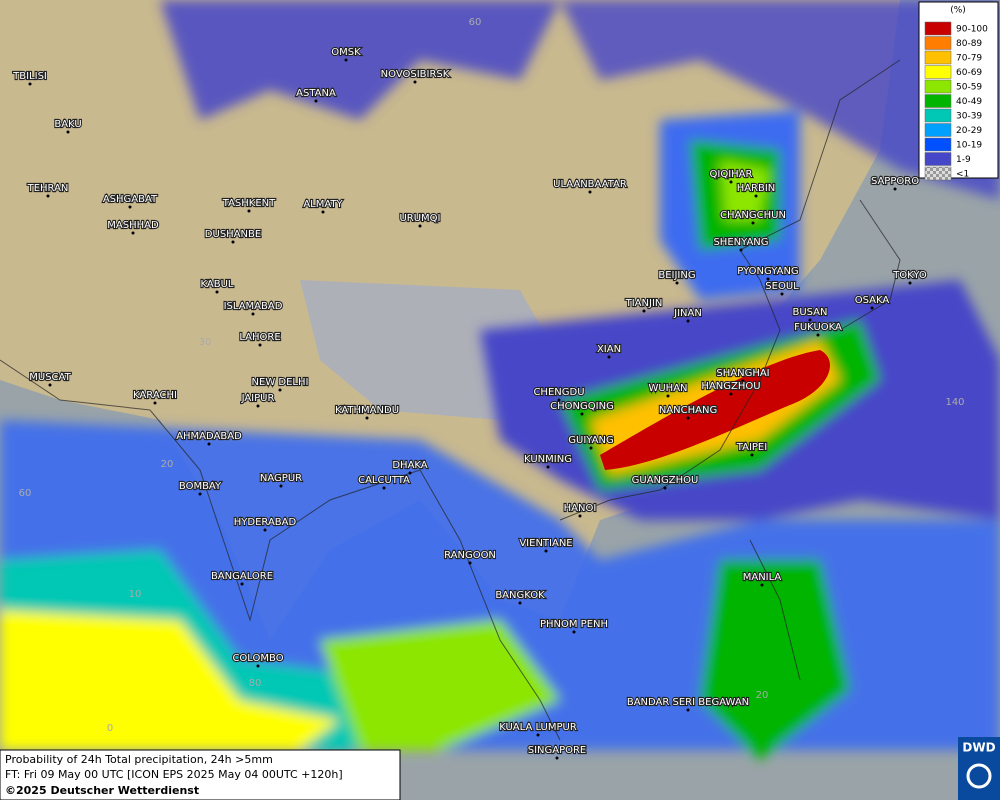 This screenshot has width=1000, height=800. What do you see at coordinates (135, 594) in the screenshot?
I see `graticule-label: 10` at bounding box center [135, 594].